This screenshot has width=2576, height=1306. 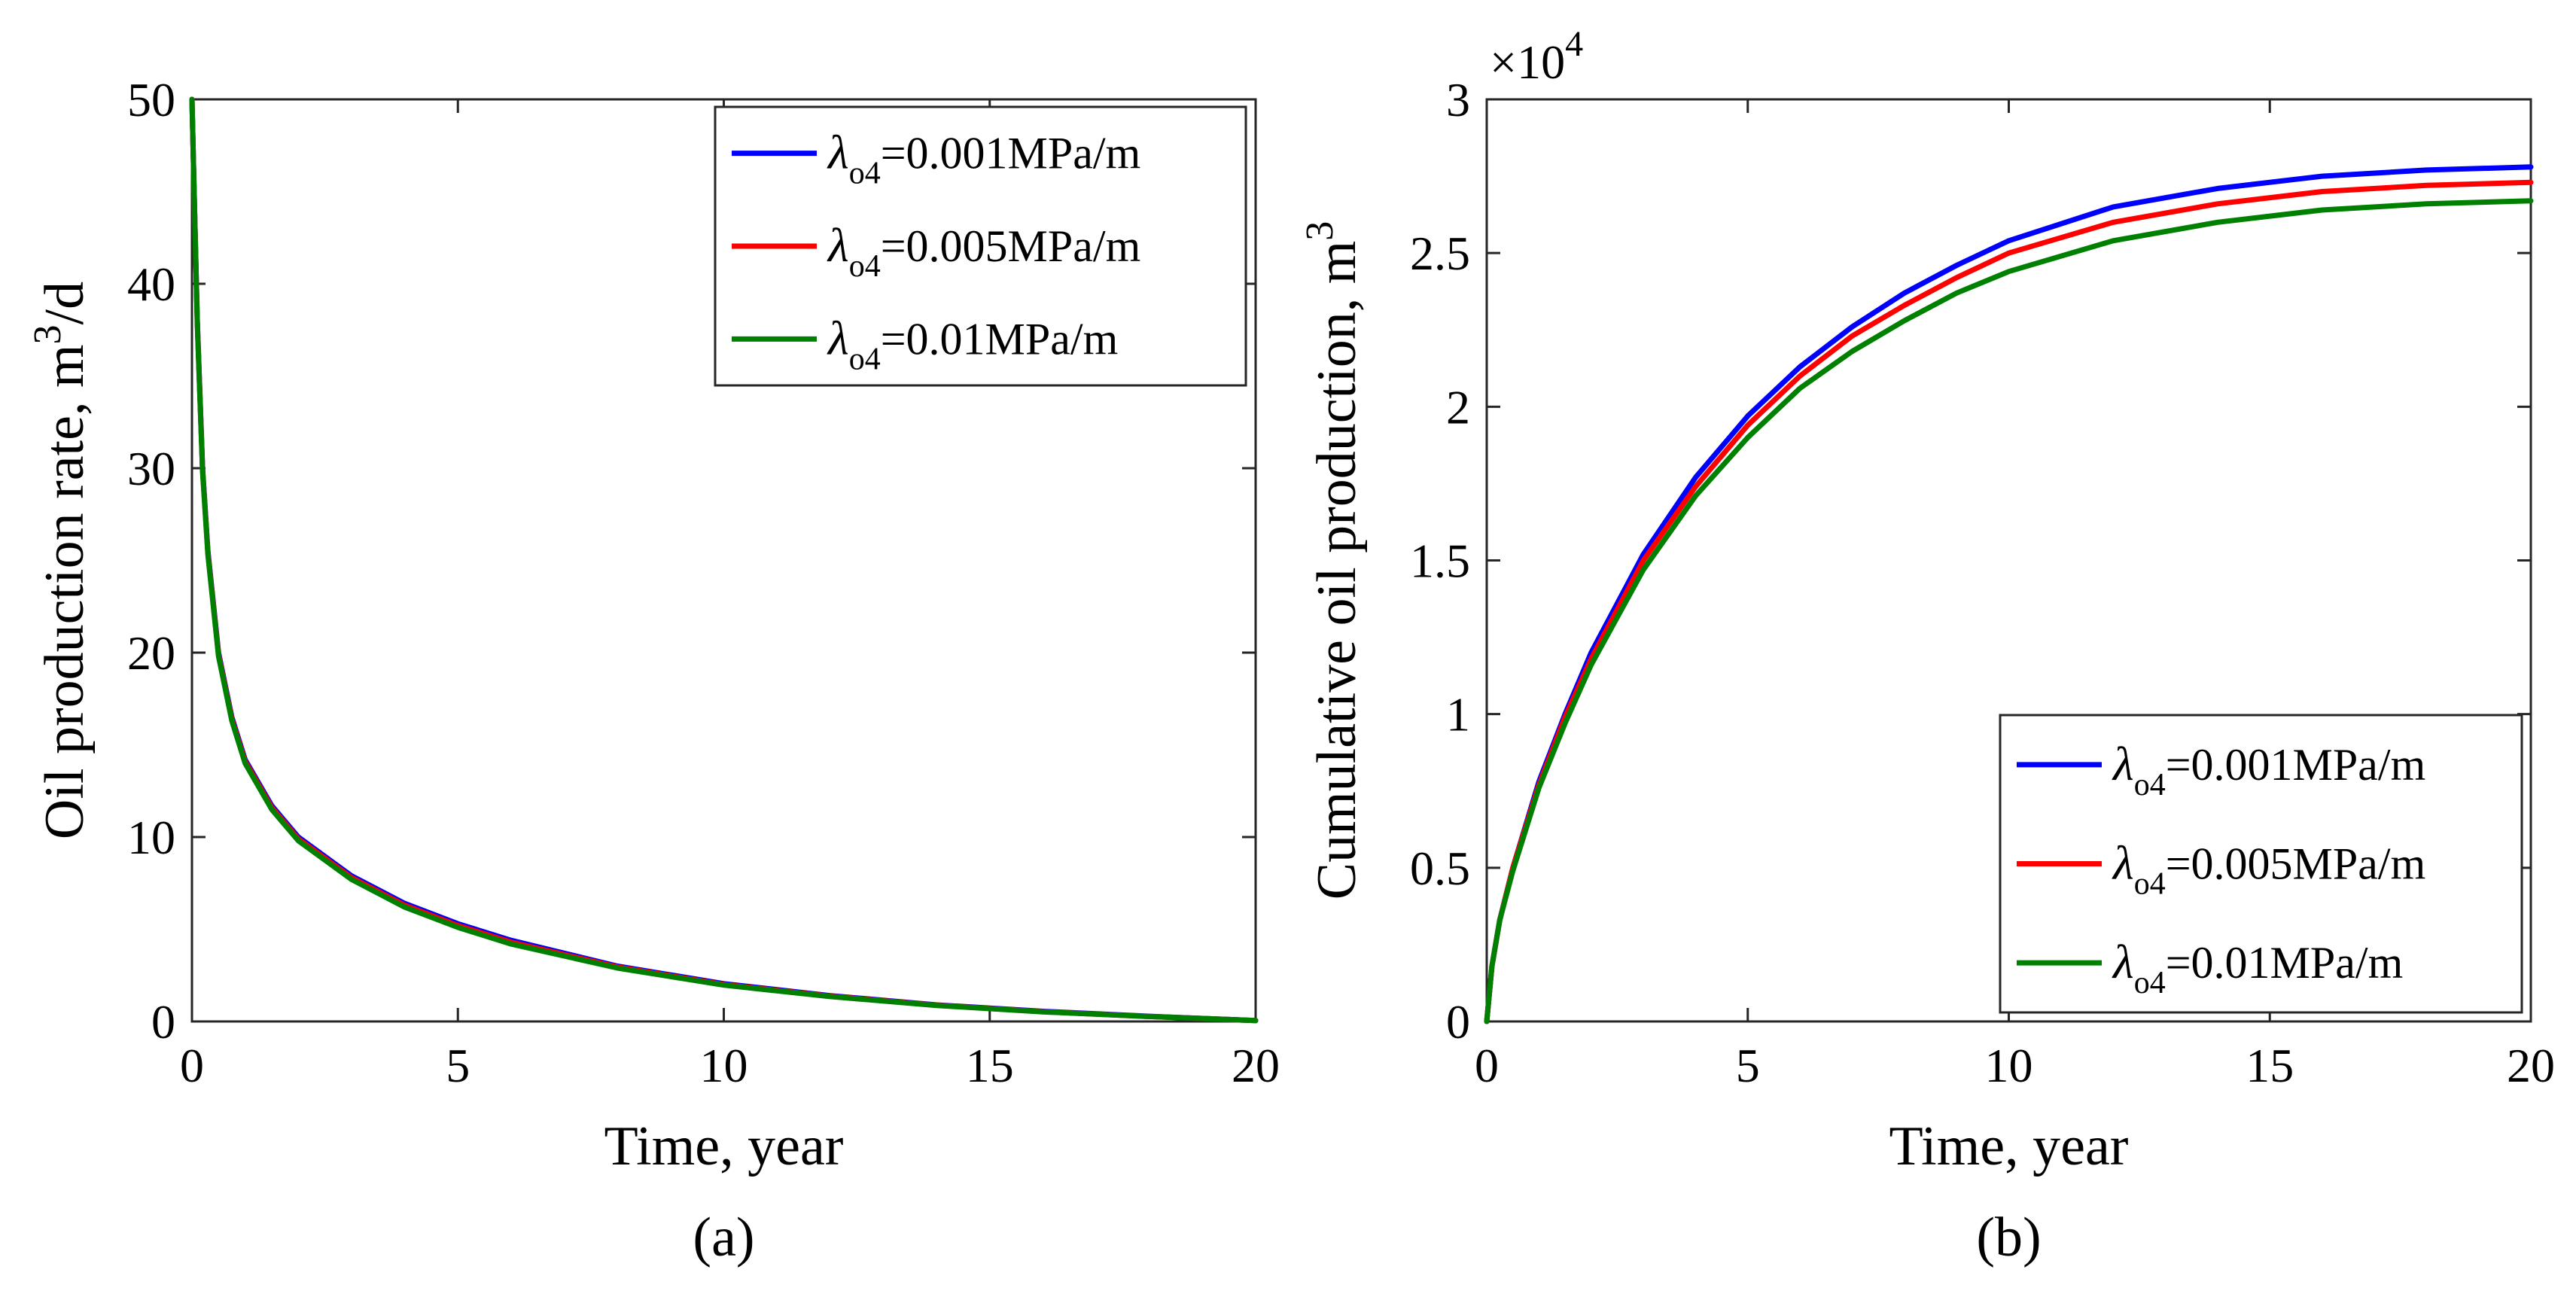 What do you see at coordinates (151, 284) in the screenshot?
I see `y-tick-label: 40` at bounding box center [151, 284].